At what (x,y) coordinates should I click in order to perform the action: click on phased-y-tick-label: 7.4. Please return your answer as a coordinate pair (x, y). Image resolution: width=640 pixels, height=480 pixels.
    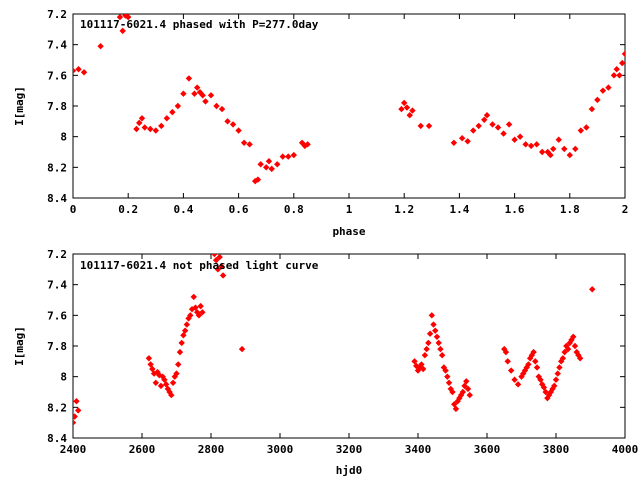
    Looking at the image, I should click on (57, 45).